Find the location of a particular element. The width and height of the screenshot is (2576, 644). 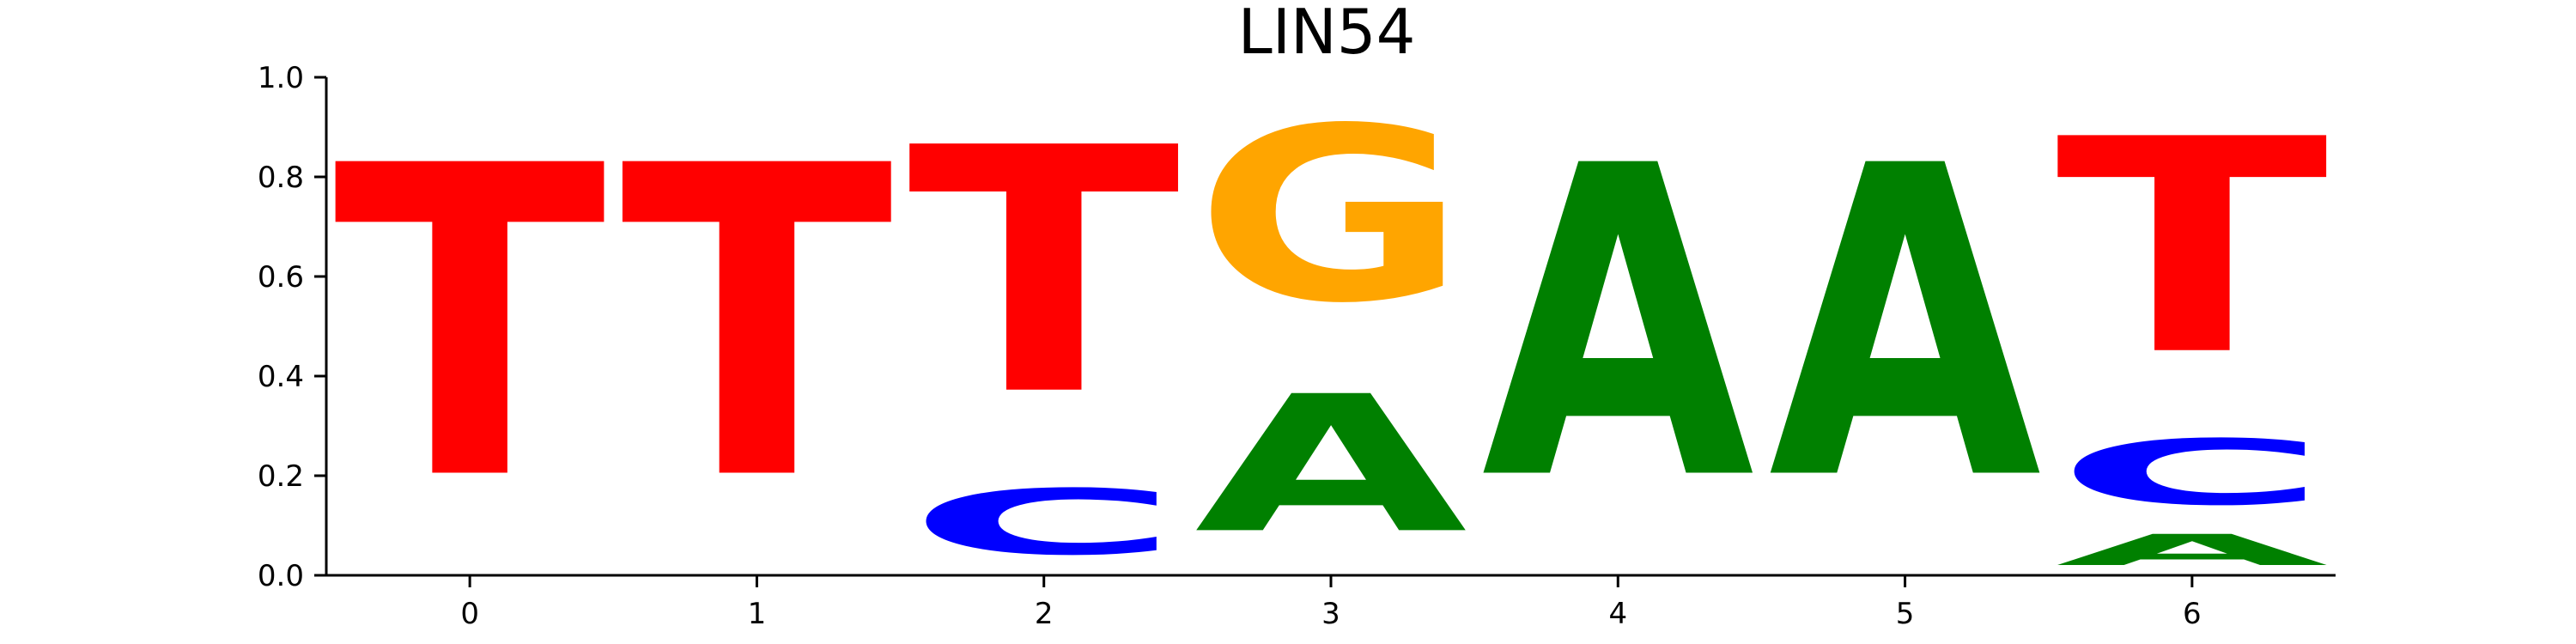

y-tick-label: 0.6 is located at coordinates (281, 278).